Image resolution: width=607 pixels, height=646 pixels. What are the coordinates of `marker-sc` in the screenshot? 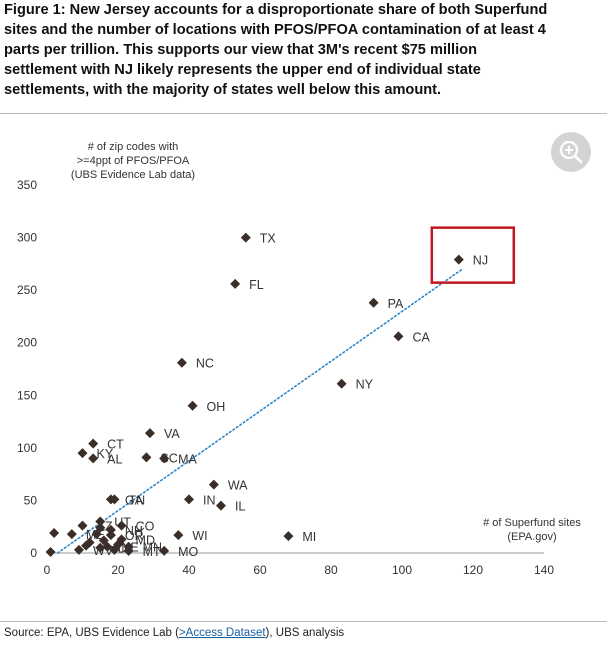 It's located at (146, 457).